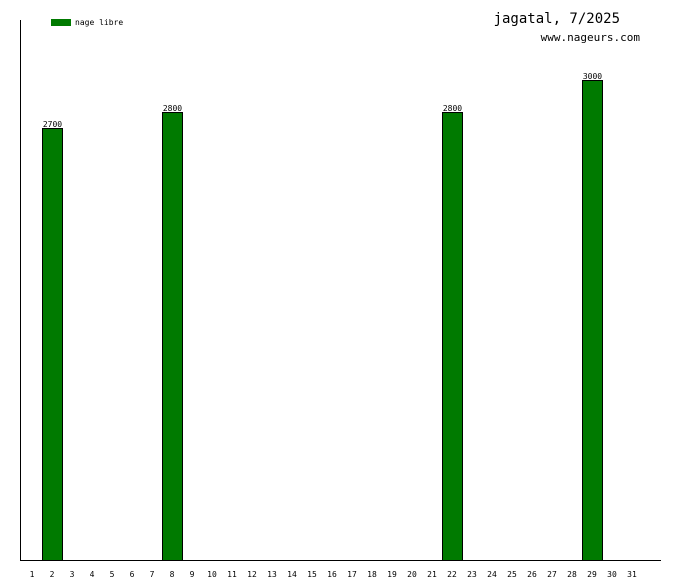 The width and height of the screenshot is (680, 580). I want to click on x-tick-label: 27, so click(552, 574).